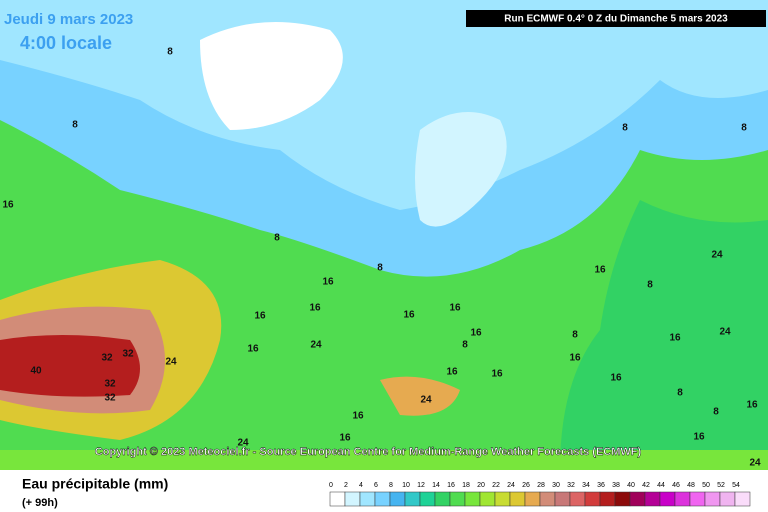 The height and width of the screenshot is (512, 768). Describe the element at coordinates (511, 485) in the screenshot. I see `scale-tick-label: 24` at that location.